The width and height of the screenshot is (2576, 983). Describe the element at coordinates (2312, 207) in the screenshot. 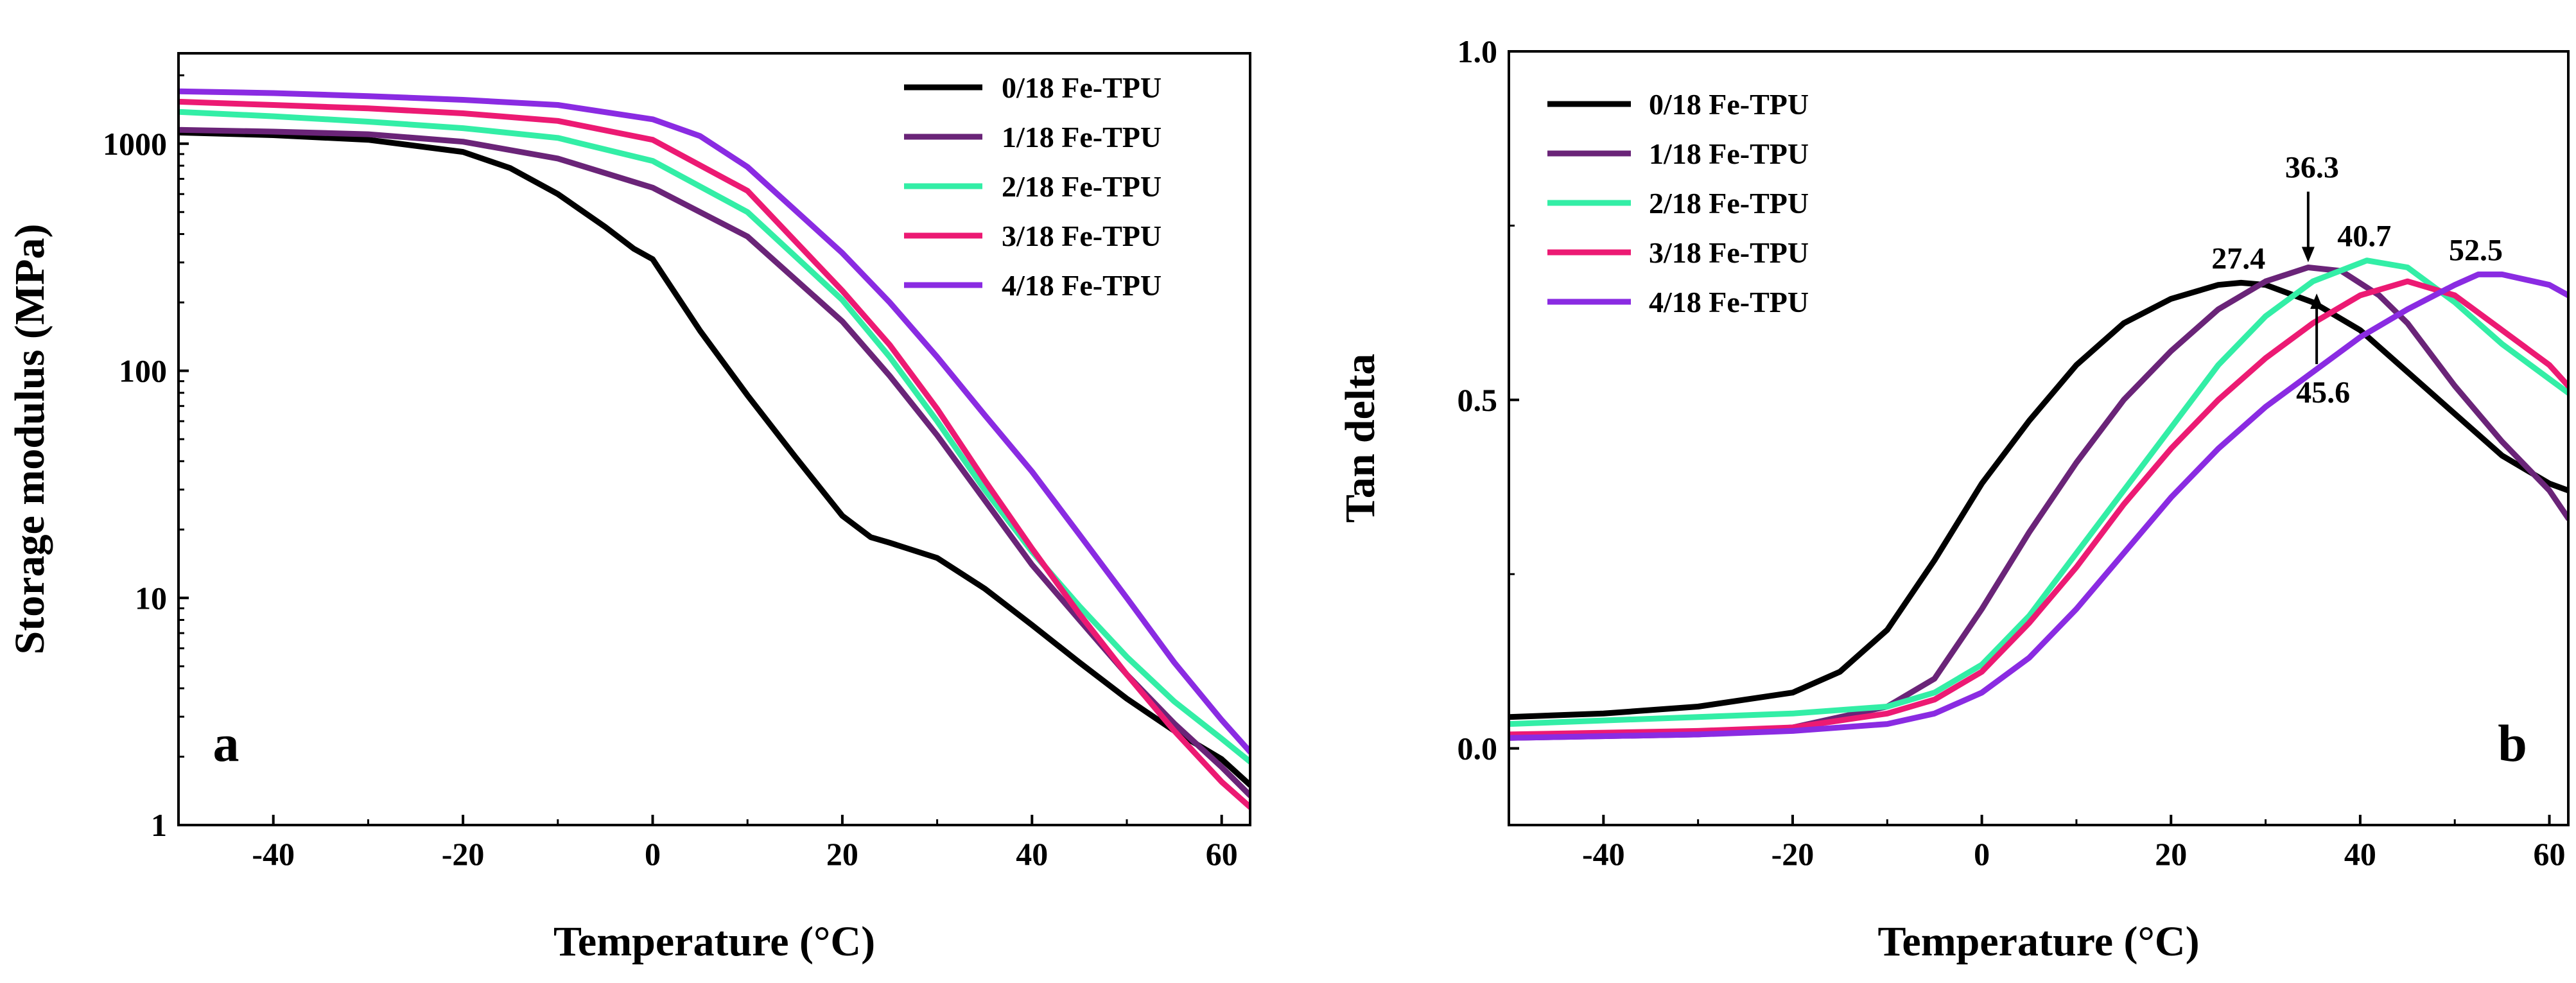

I see `annotation-2: 36.3` at that location.